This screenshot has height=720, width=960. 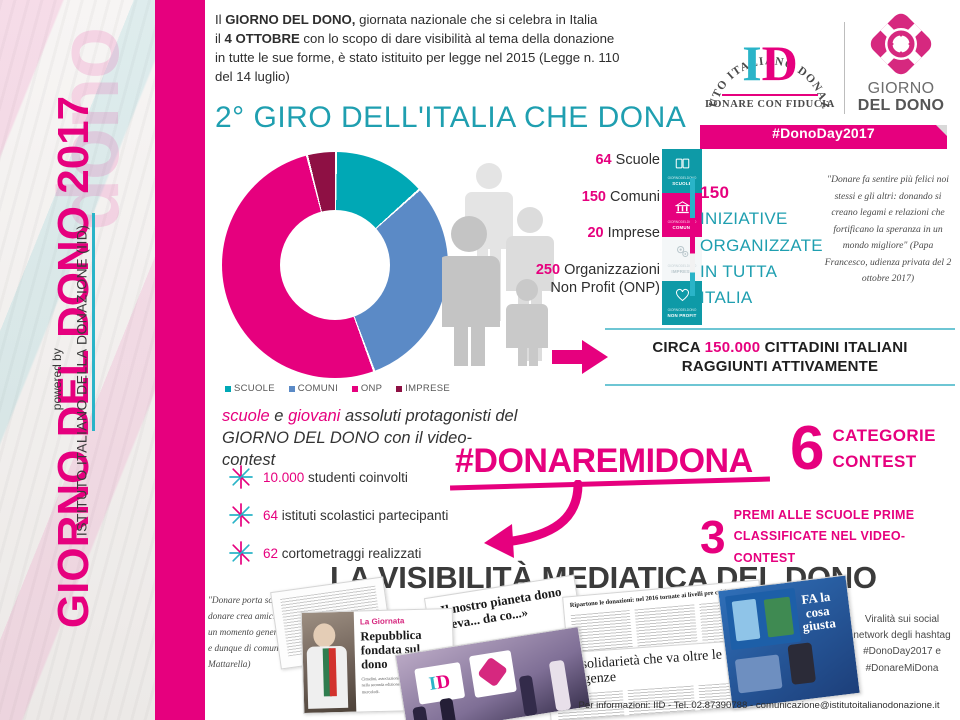 I want to click on prizes-line1: PREMI ALLE SCUOLE PRIME, so click(x=824, y=515).